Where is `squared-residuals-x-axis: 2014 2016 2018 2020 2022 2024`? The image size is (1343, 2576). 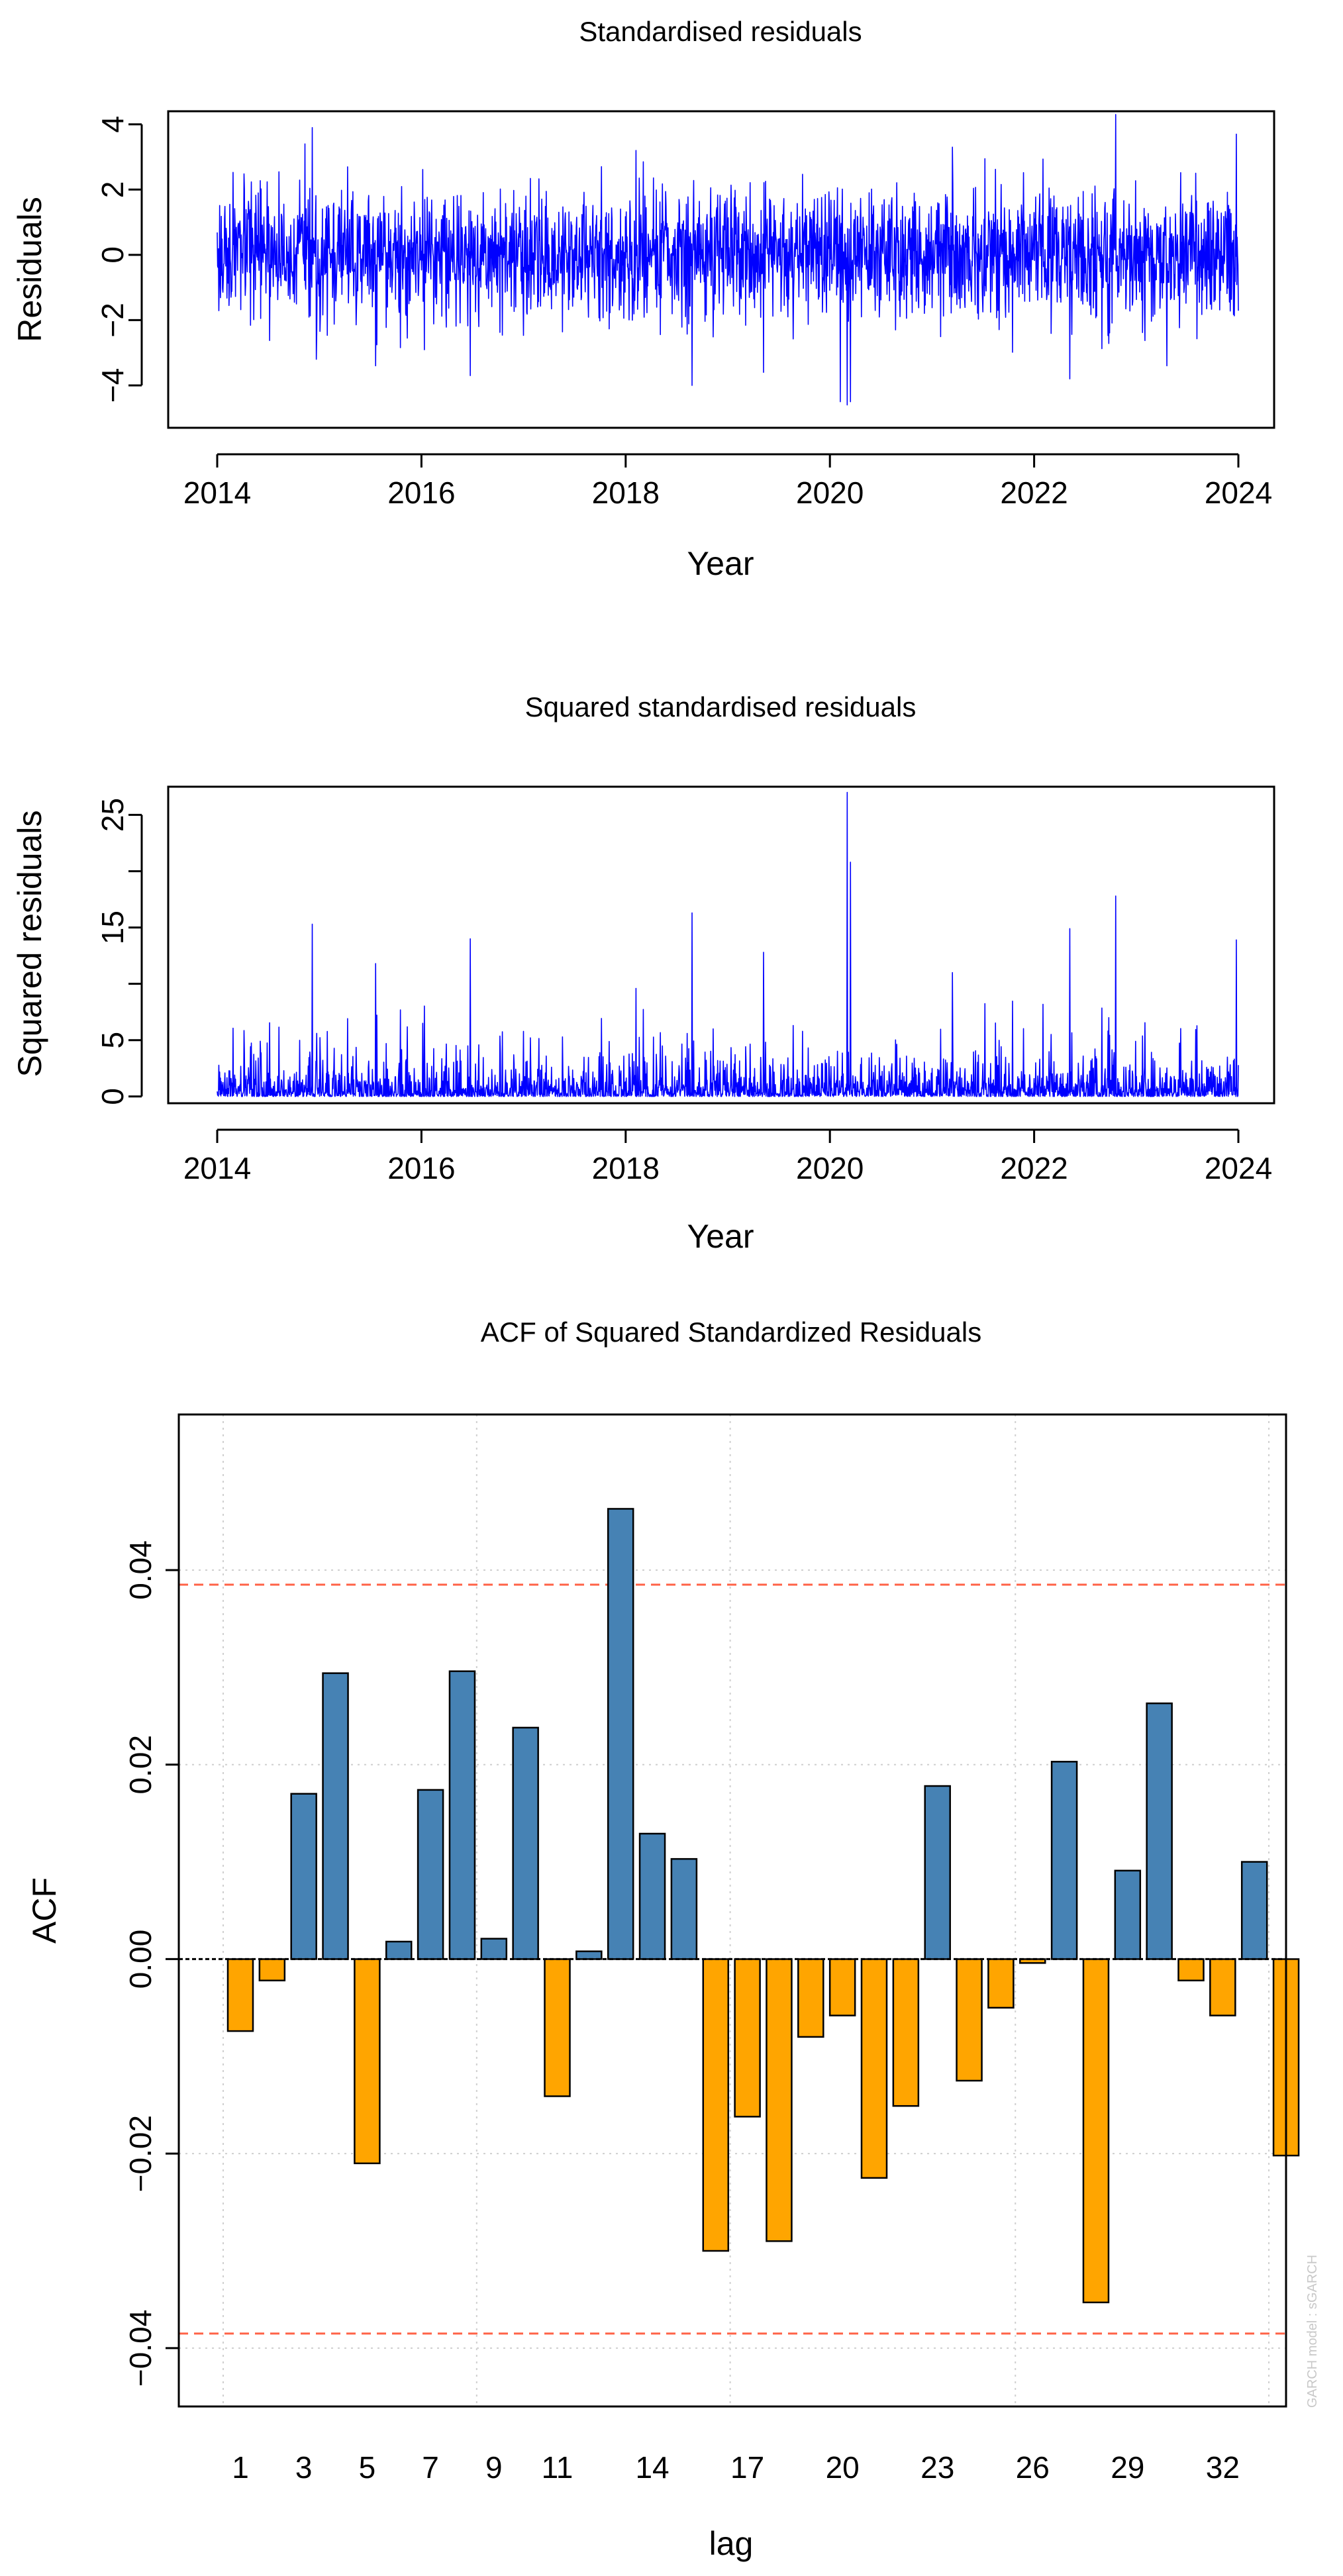
squared-residuals-x-axis: 2014 2016 2018 2020 2022 2024 is located at coordinates (727, 1156).